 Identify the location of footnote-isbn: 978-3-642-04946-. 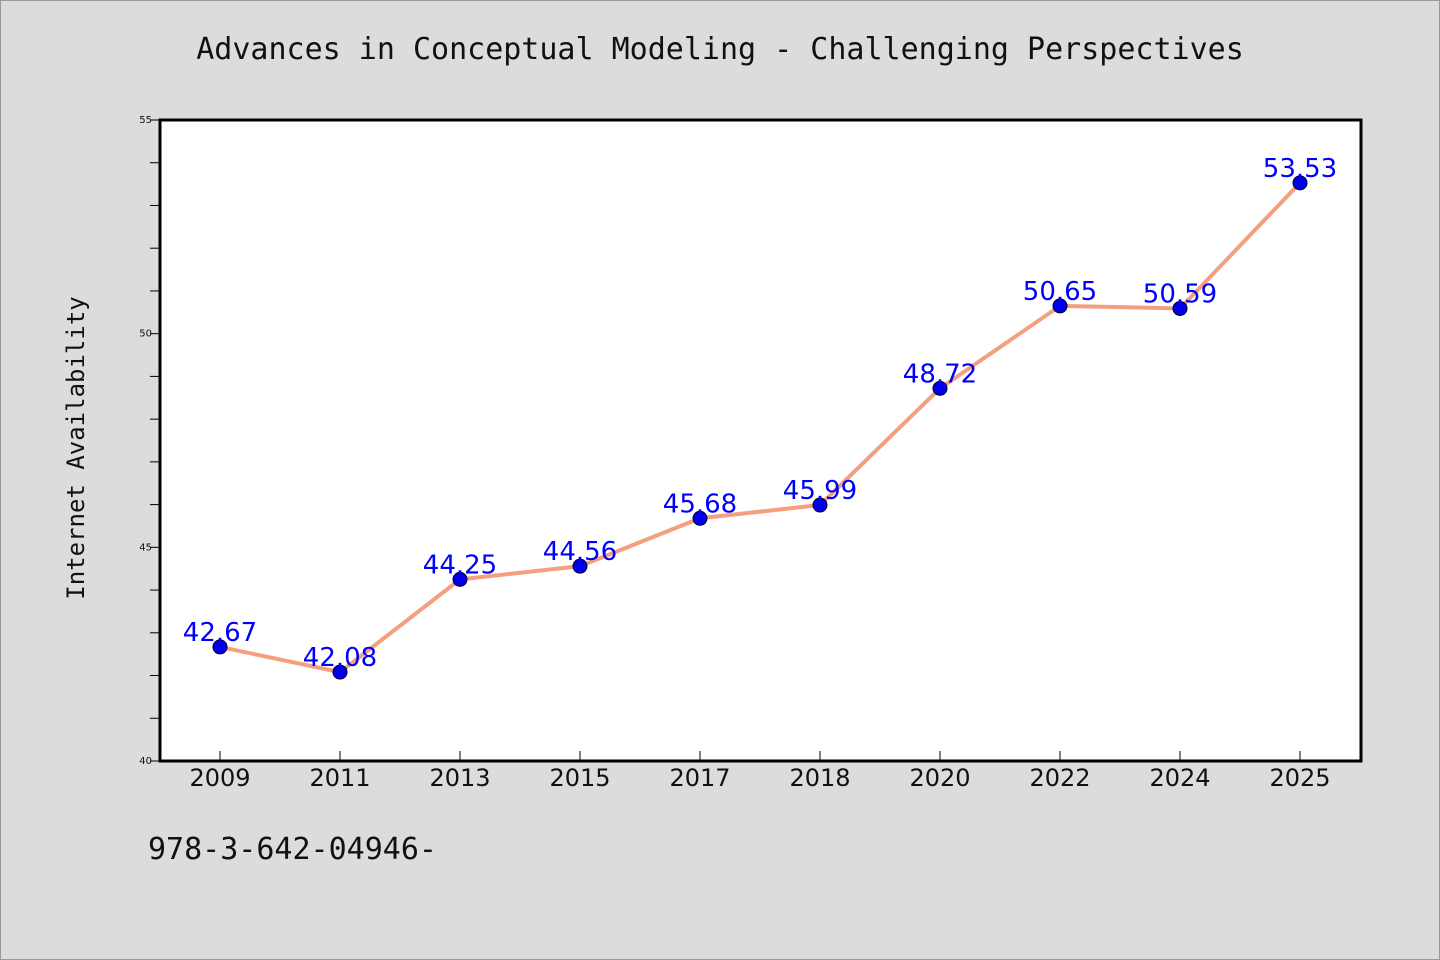
(292, 849).